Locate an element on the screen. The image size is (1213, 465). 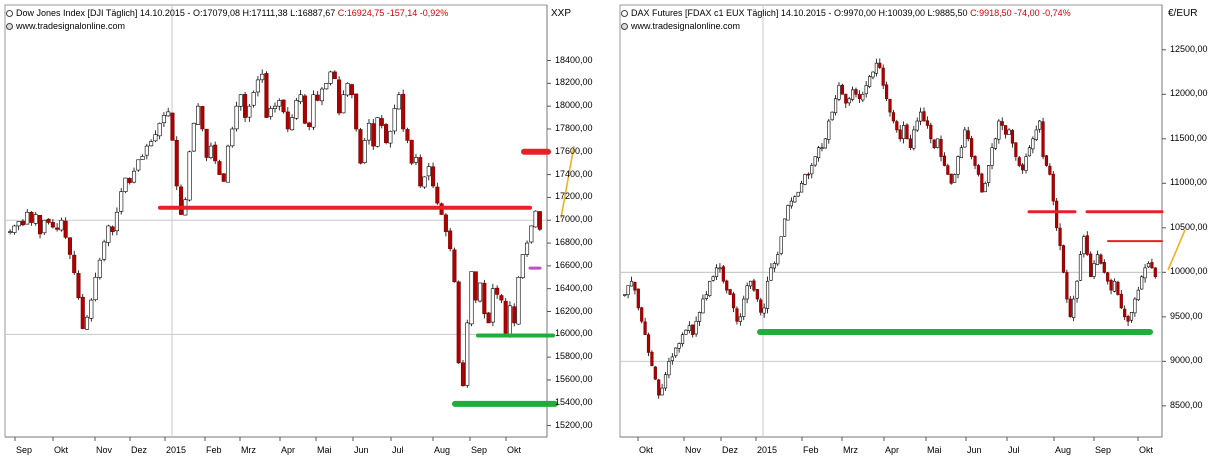
x-tick-label: Nov is located at coordinates (104, 450).